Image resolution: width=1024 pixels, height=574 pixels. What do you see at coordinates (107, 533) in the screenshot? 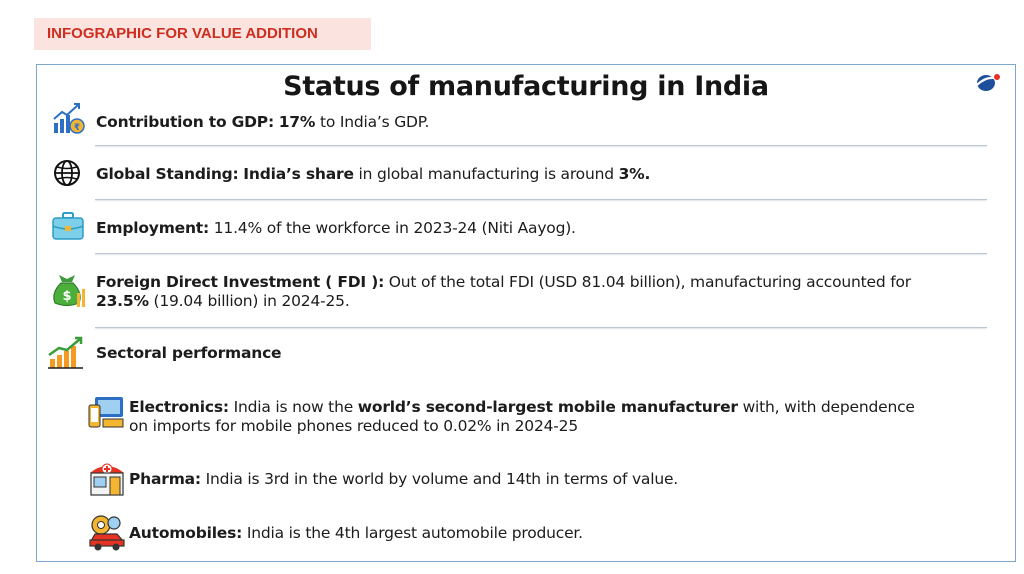
I see `automobile-gear-icon` at bounding box center [107, 533].